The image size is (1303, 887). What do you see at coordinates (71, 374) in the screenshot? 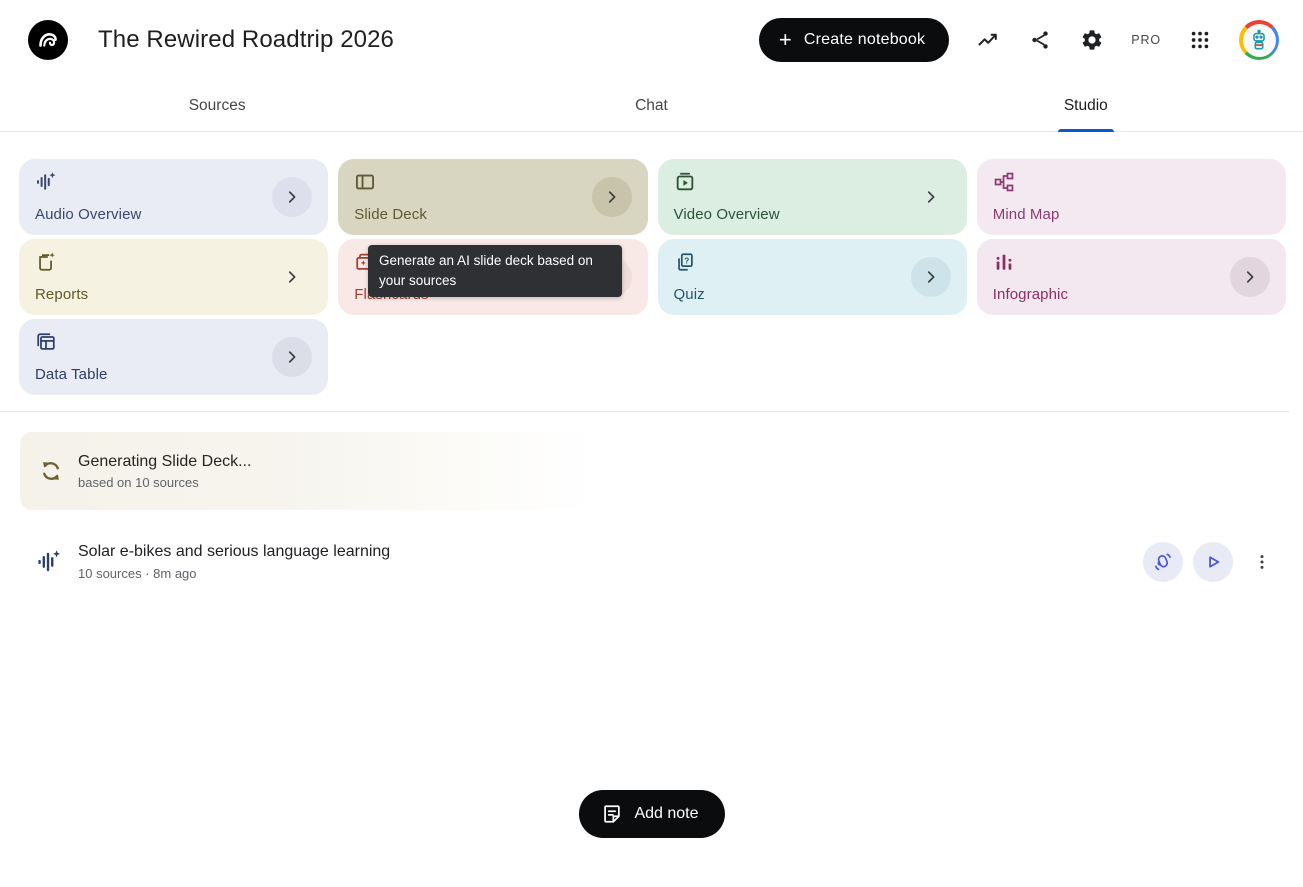
I see `tool-card-label: Data Table` at bounding box center [71, 374].